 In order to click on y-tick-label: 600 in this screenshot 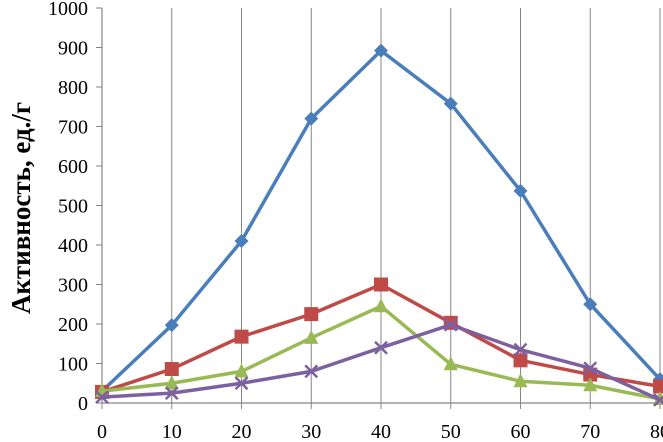, I will do `click(73, 167)`.